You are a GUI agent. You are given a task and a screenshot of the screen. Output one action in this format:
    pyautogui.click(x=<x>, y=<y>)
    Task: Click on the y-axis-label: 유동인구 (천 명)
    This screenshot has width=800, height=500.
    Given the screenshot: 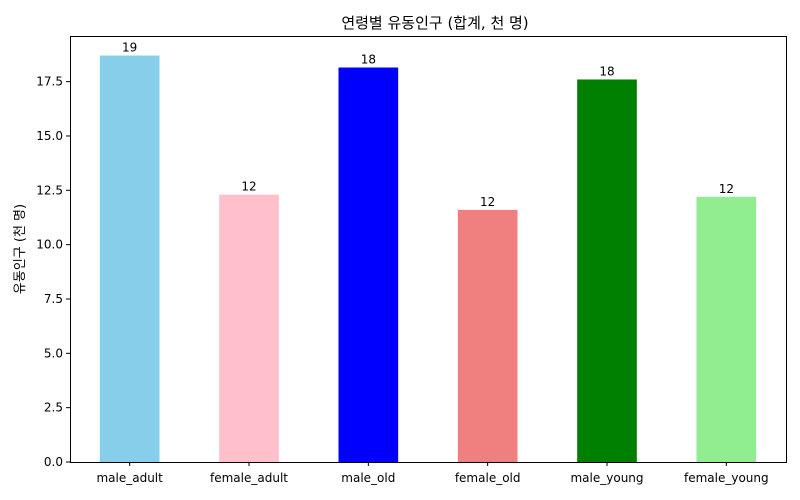 What is the action you would take?
    pyautogui.click(x=20, y=249)
    